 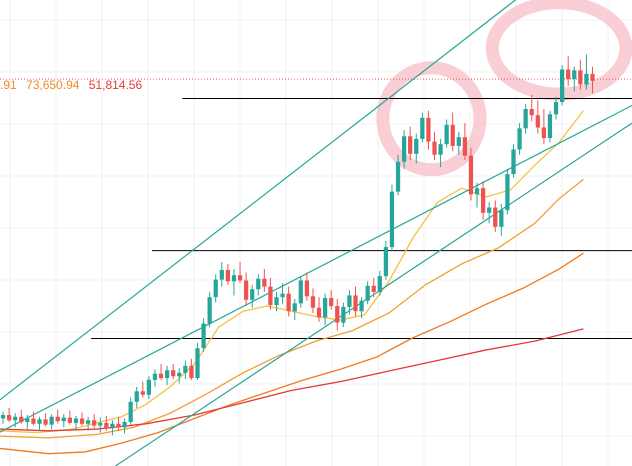 I want to click on price-readout: .91 73,650.94 51,814.56, so click(x=74, y=85).